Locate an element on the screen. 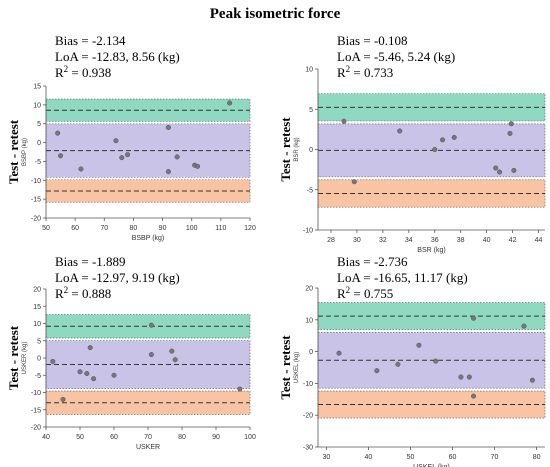 This screenshot has height=467, width=550. y-tick-label: 20 is located at coordinates (37, 290).